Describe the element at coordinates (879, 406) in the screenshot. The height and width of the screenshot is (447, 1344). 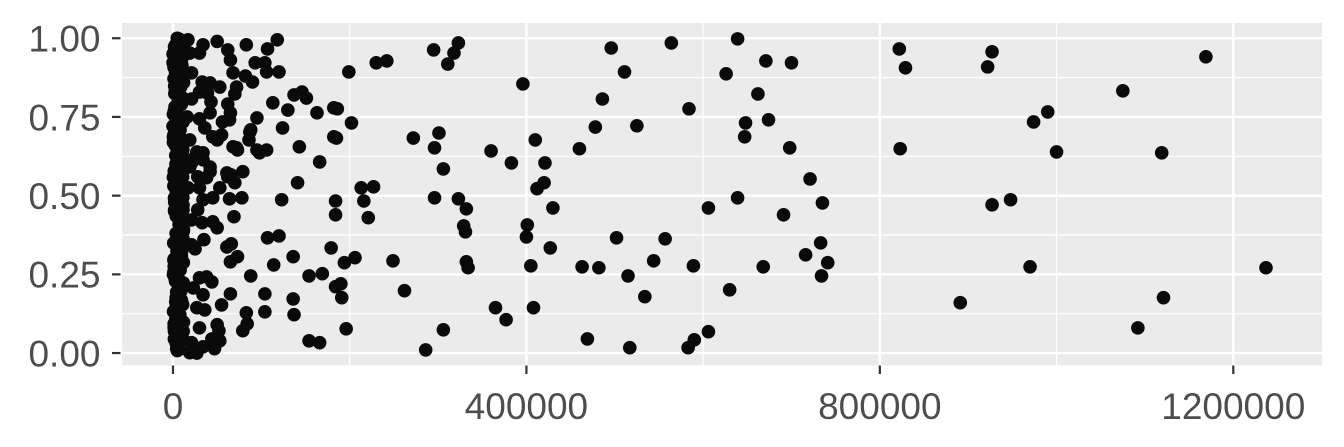
I see `x-tick-label: 800000` at that location.